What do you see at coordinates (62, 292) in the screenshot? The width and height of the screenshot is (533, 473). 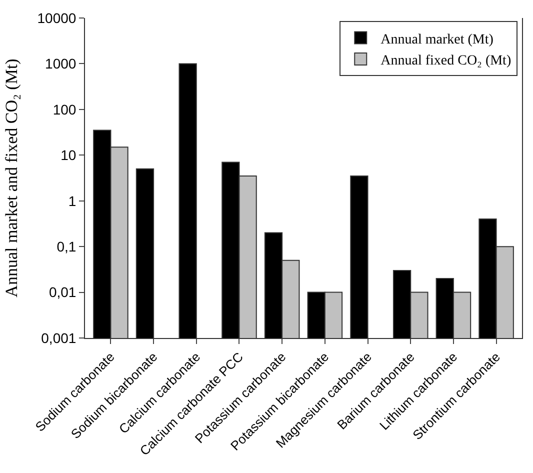 I see `y-tick-label: 0,01` at bounding box center [62, 292].